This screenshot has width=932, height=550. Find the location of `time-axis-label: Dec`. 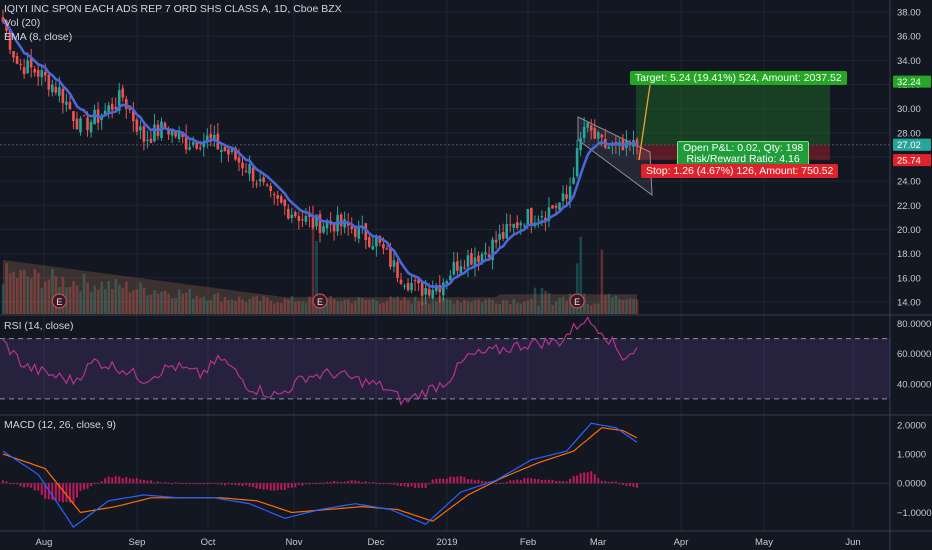

time-axis-label: Dec is located at coordinates (376, 542).